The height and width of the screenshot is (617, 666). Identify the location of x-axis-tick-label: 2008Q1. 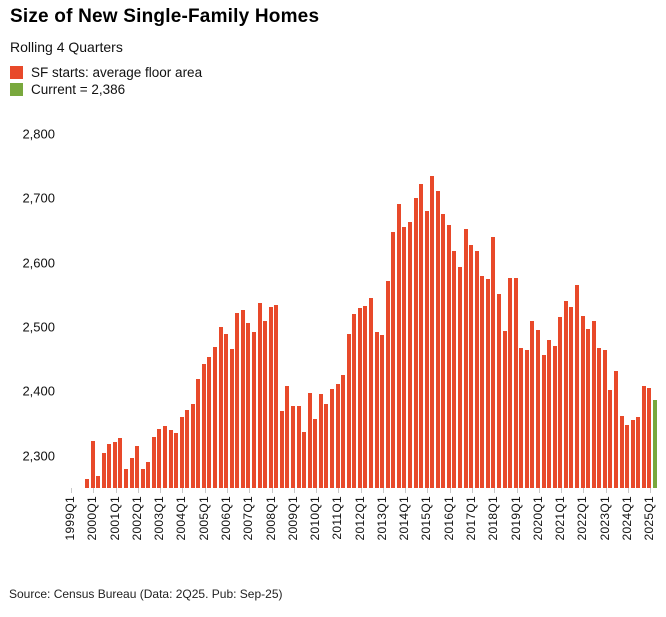
(270, 518).